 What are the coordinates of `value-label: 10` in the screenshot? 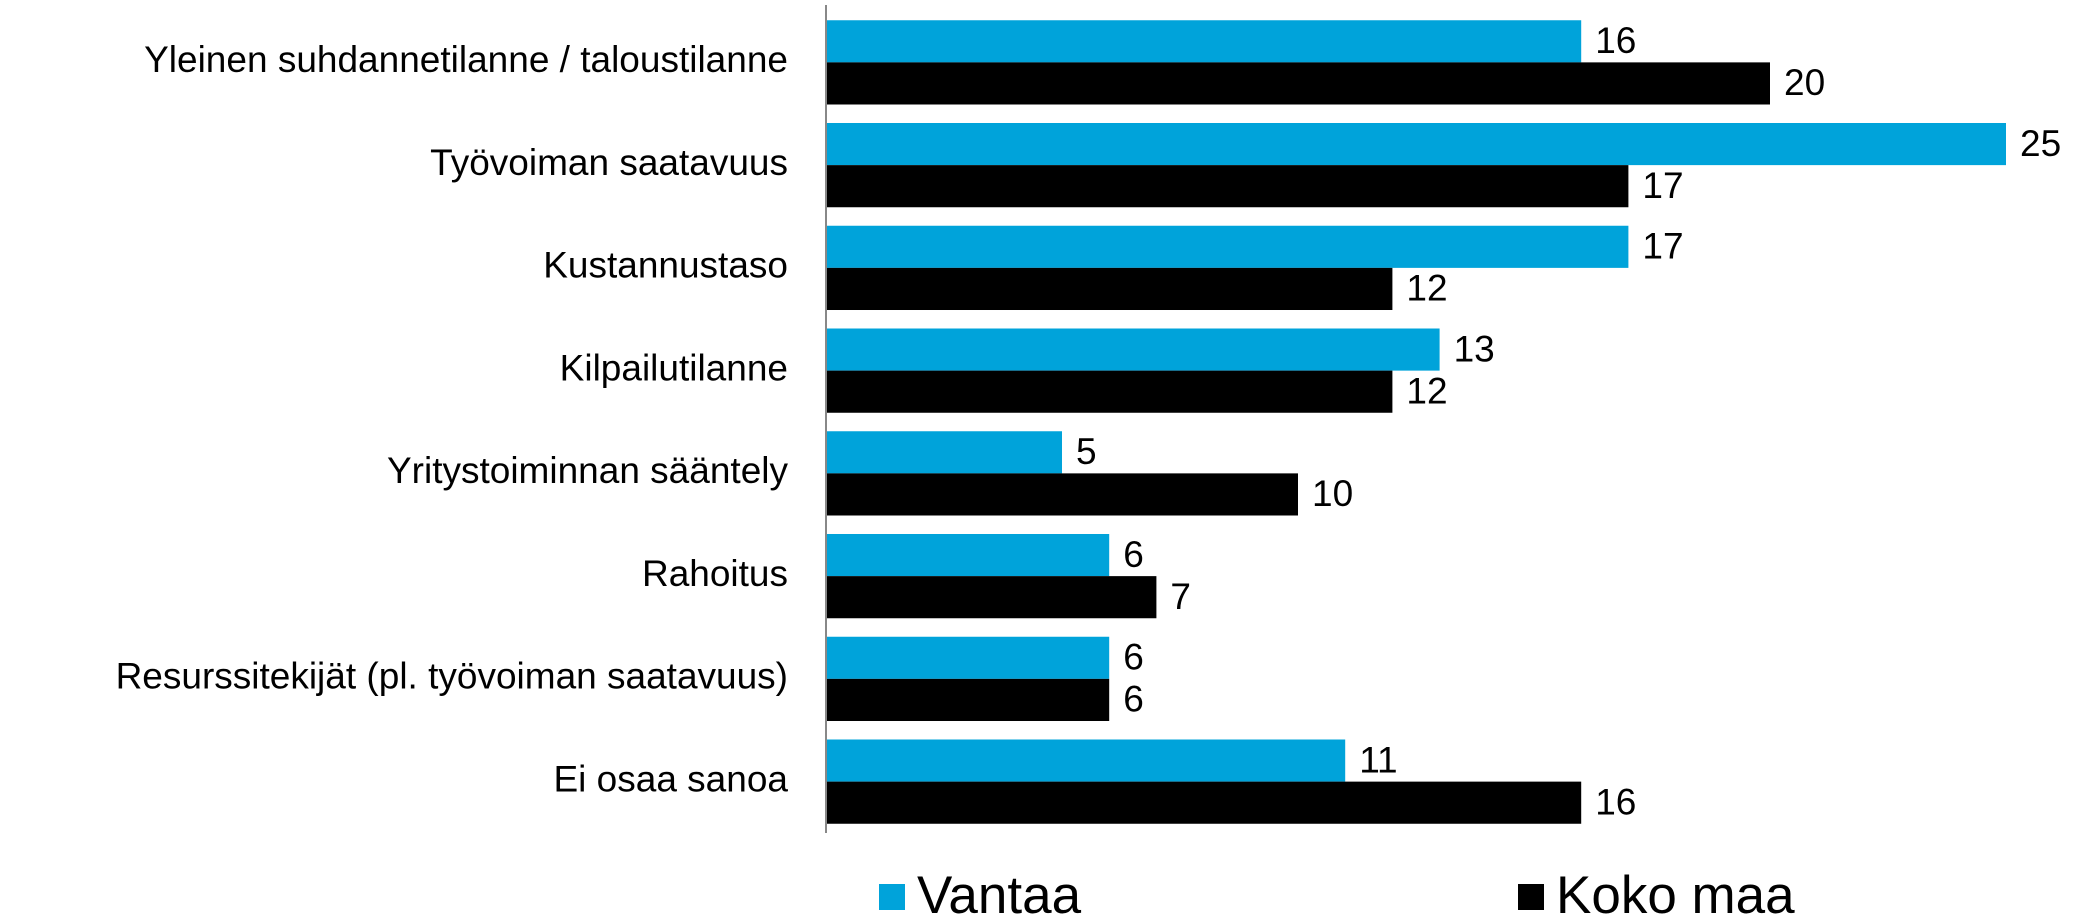 It's located at (1332, 493).